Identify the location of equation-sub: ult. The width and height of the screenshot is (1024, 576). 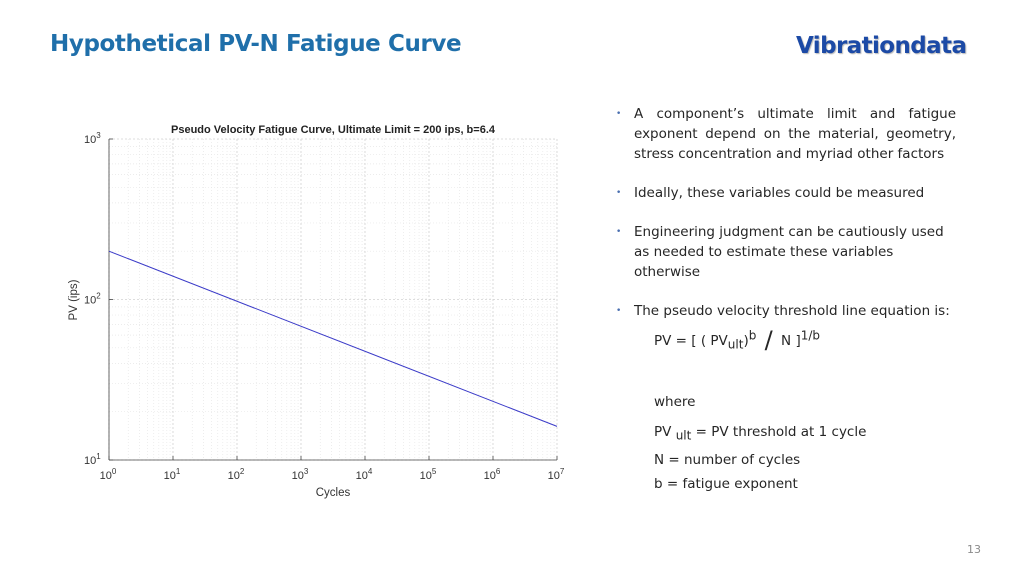
(735, 344).